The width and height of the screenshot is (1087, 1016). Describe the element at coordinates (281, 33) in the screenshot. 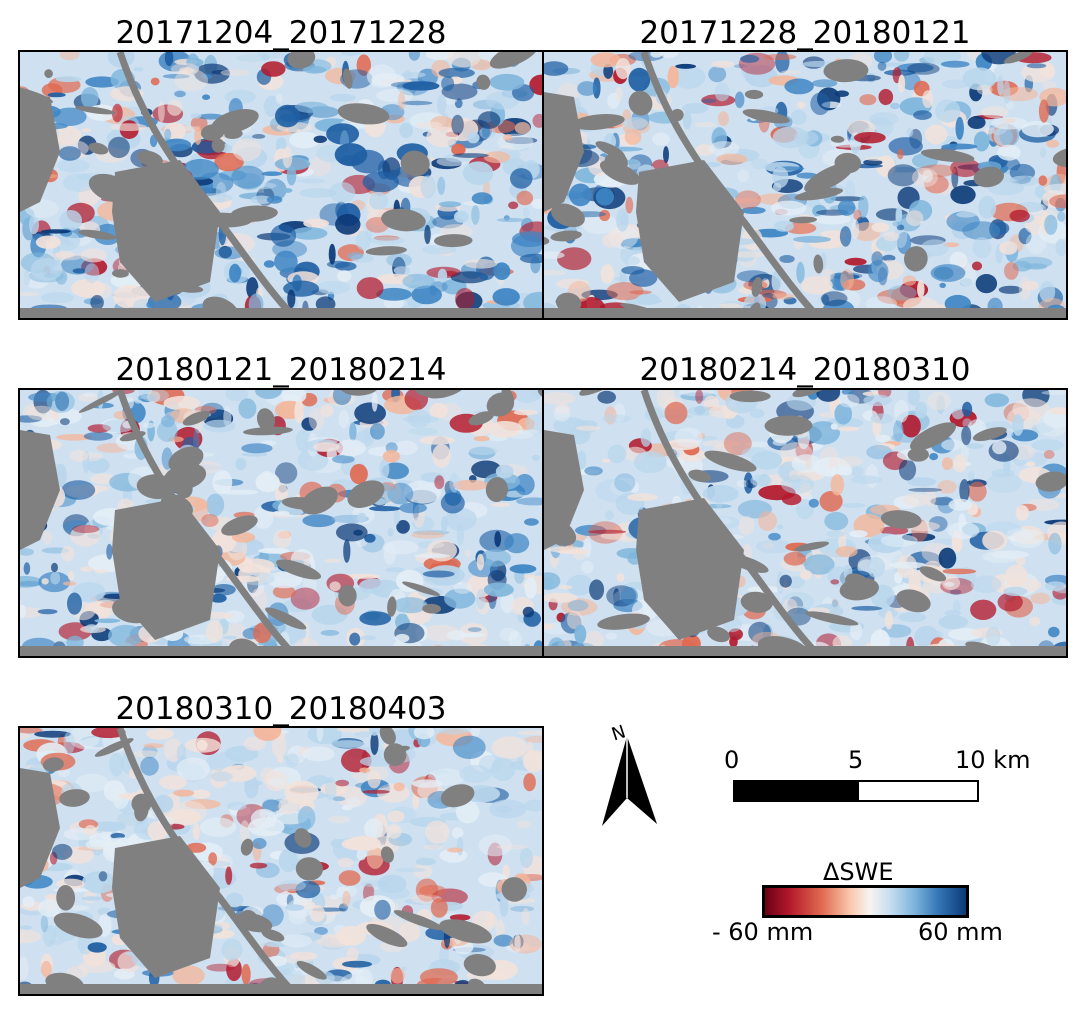

I see `panel-title-1: 20171204_20171228` at that location.